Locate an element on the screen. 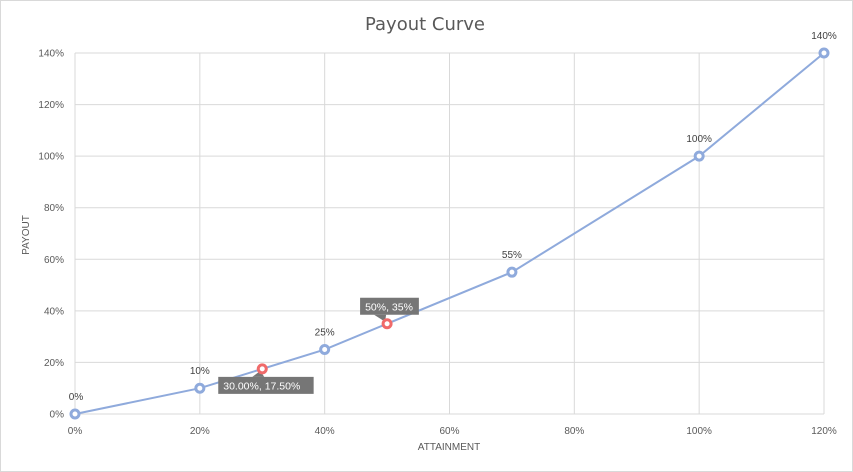 This screenshot has height=472, width=853. x-tick-label: 0% is located at coordinates (75, 431).